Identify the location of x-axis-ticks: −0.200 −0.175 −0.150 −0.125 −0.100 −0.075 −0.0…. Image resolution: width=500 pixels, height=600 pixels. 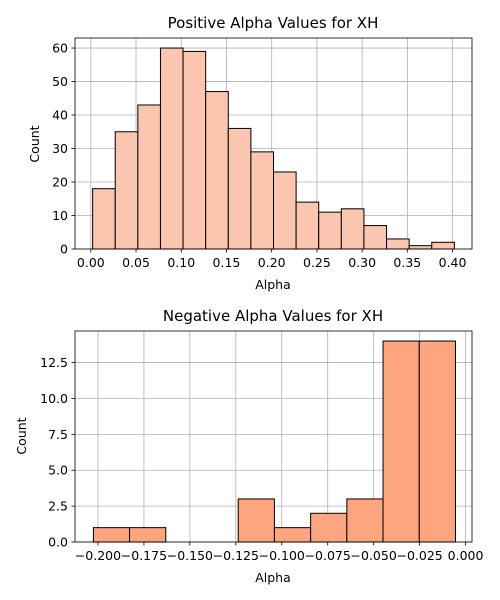
(279, 552).